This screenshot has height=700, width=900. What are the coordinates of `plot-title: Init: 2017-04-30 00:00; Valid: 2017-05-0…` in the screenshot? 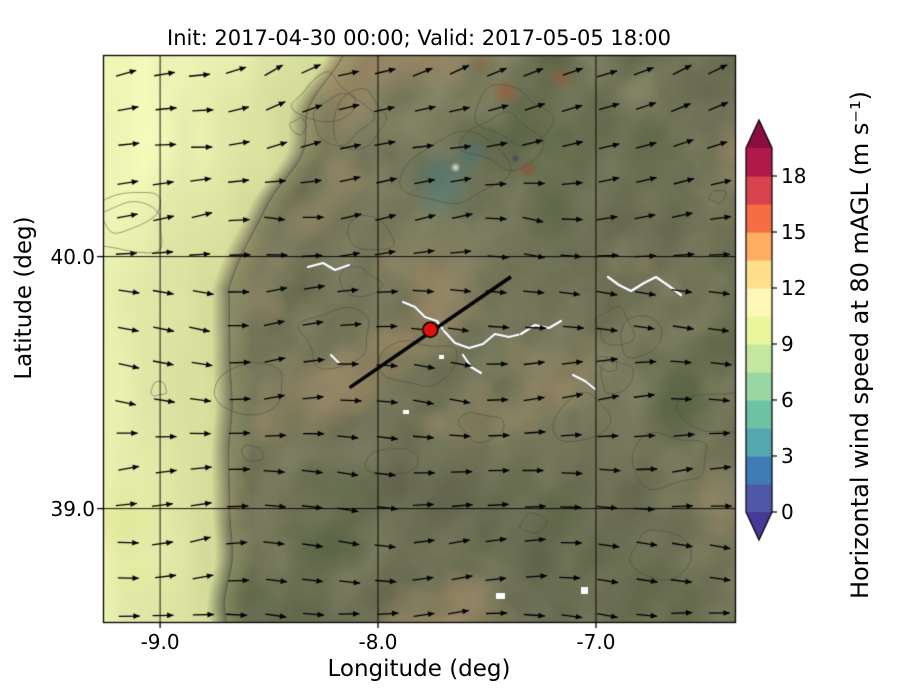 It's located at (419, 38).